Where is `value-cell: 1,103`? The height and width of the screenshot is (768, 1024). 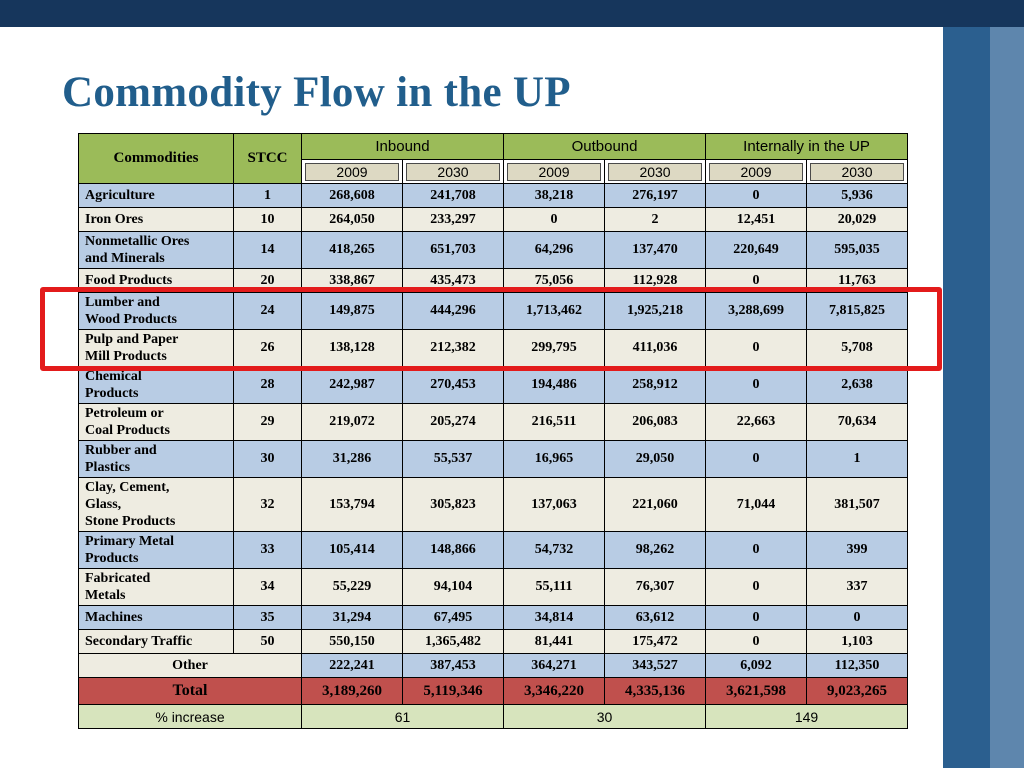
value-cell: 1,103 is located at coordinates (857, 641).